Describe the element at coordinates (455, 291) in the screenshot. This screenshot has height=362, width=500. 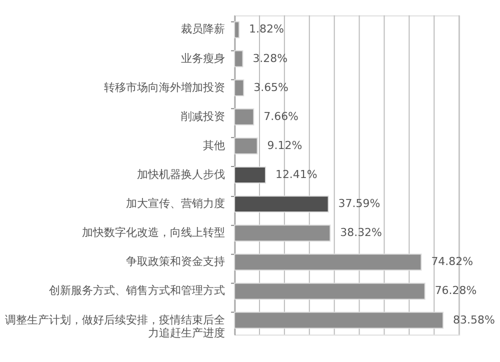
I see `data-label: 76.28%` at that location.